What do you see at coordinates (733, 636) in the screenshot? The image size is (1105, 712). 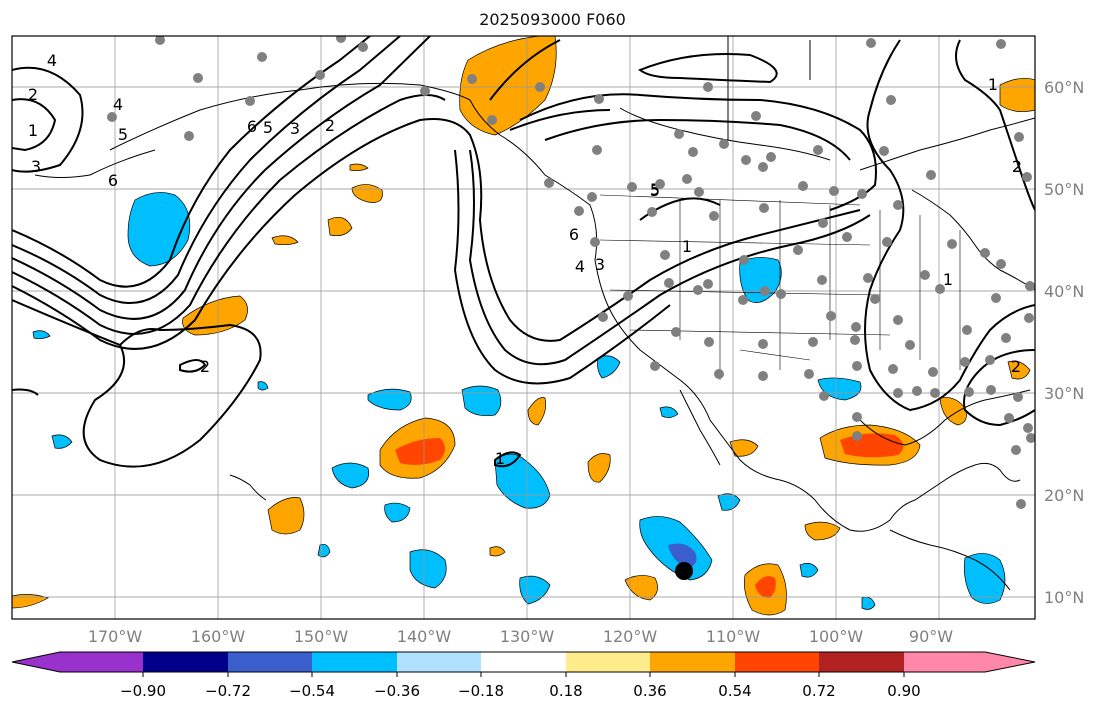 I see `lon-label: 110°W` at bounding box center [733, 636].